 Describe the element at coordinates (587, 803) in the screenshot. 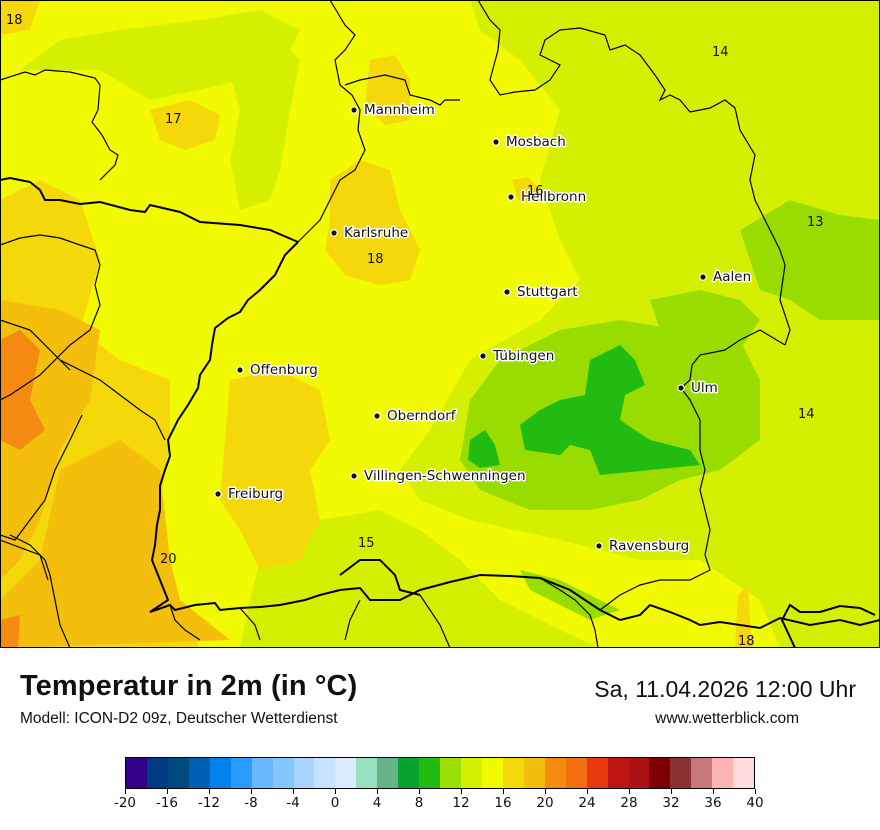

I see `tick-label: 24` at that location.